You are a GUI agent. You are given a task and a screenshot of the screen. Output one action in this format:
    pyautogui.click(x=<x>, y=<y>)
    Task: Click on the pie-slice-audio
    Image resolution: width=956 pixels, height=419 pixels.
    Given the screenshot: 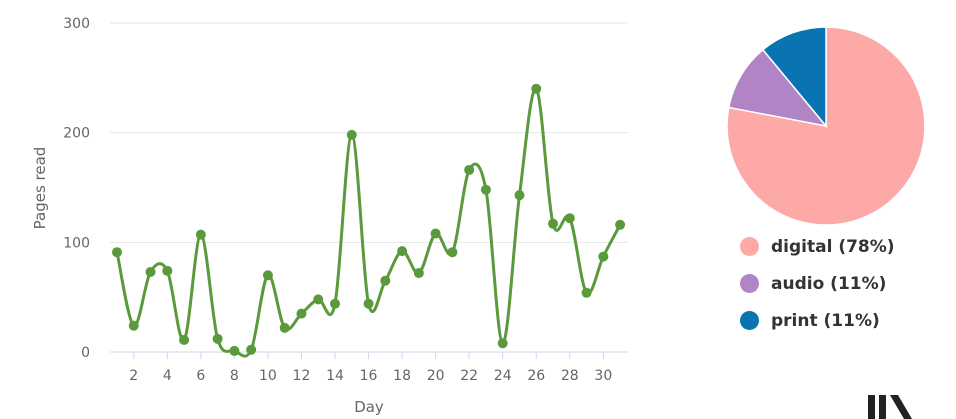 What is the action you would take?
    pyautogui.click(x=777, y=88)
    